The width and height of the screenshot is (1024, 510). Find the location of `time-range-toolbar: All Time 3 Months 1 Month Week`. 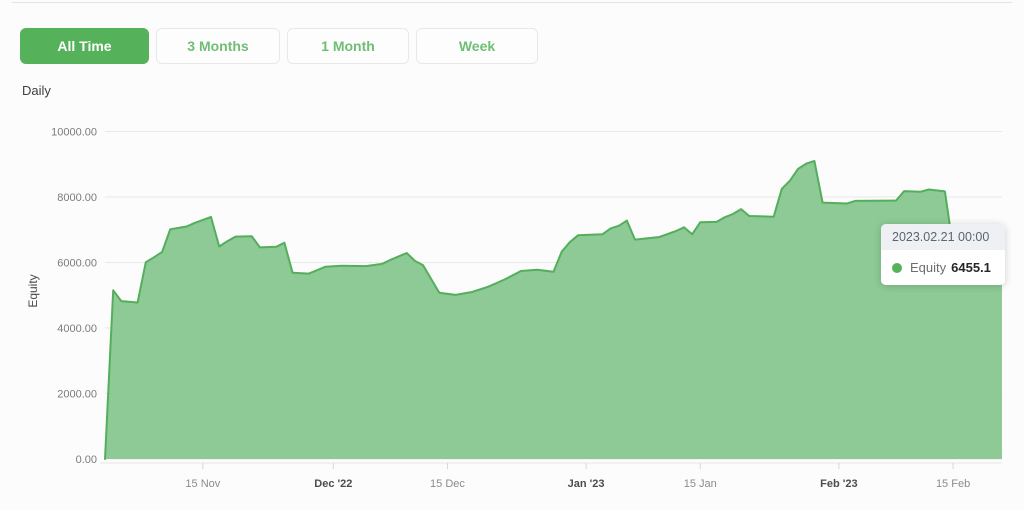

time-range-toolbar: All Time 3 Months 1 Month Week is located at coordinates (279, 46).